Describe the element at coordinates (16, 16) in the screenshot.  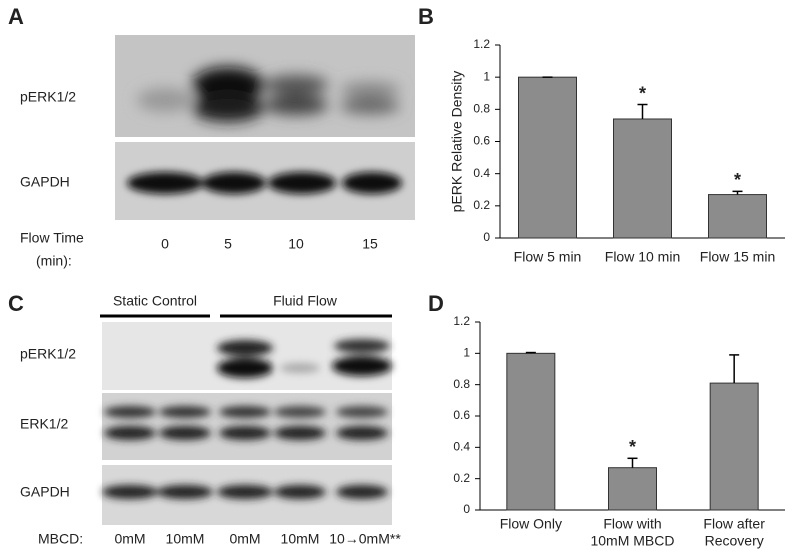
I see `panel-label: A` at that location.